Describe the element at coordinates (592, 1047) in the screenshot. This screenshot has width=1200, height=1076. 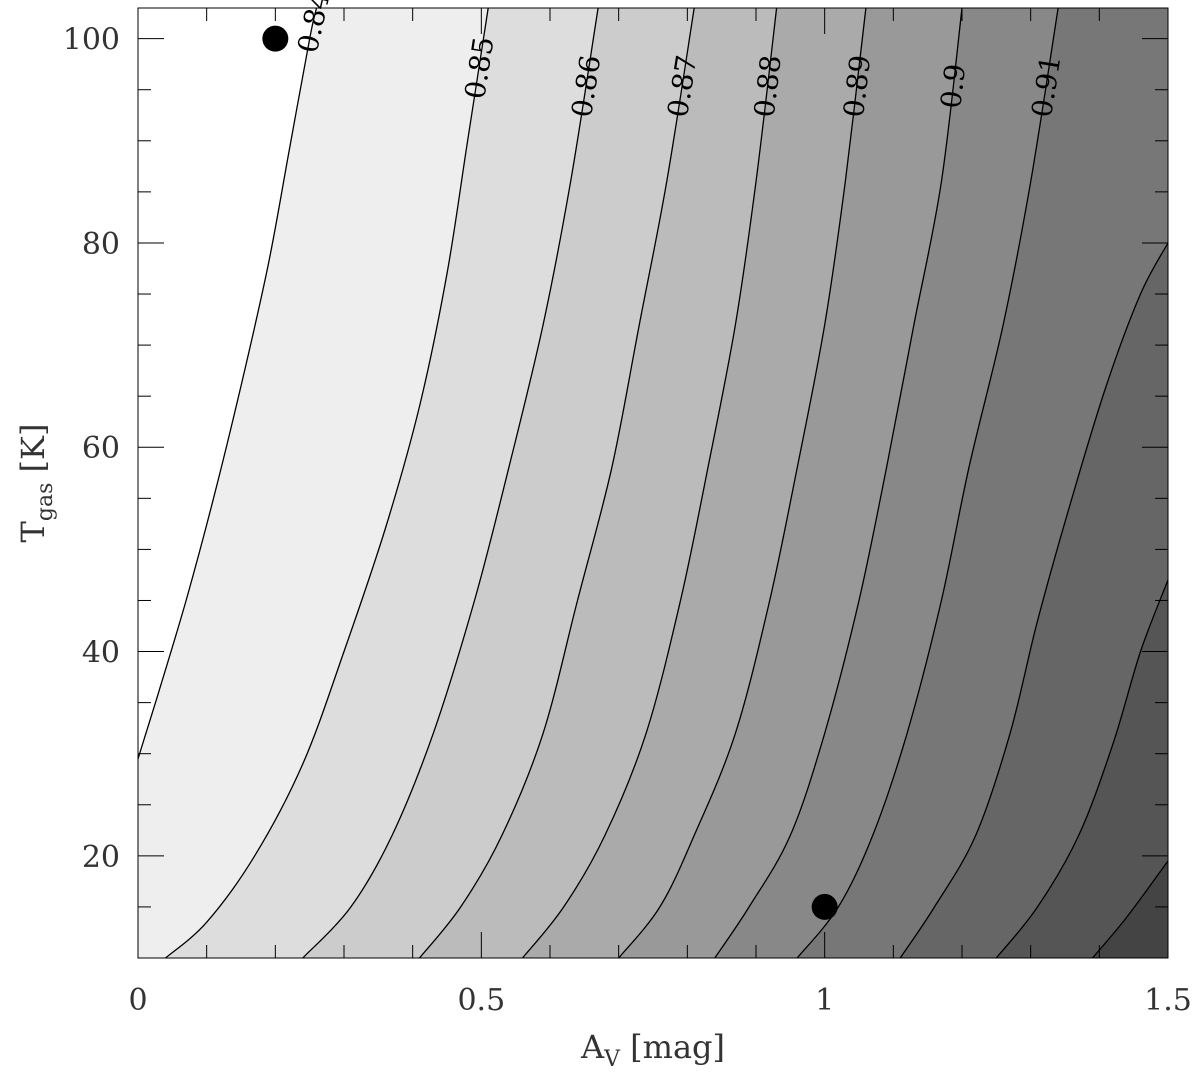
I see `x-axis-title-main: A` at that location.